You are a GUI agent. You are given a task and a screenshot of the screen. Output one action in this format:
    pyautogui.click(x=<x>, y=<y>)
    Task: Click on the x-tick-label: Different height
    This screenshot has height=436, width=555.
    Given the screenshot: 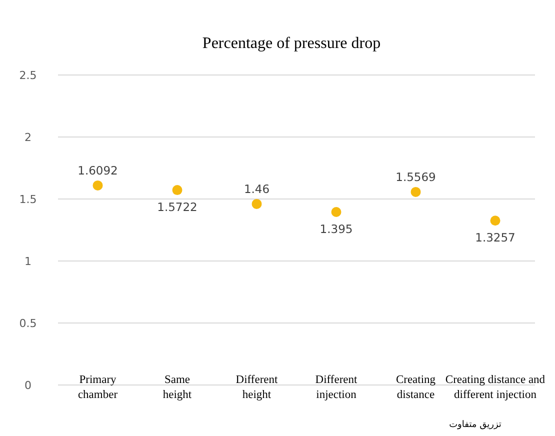 What is the action you would take?
    pyautogui.click(x=257, y=387)
    